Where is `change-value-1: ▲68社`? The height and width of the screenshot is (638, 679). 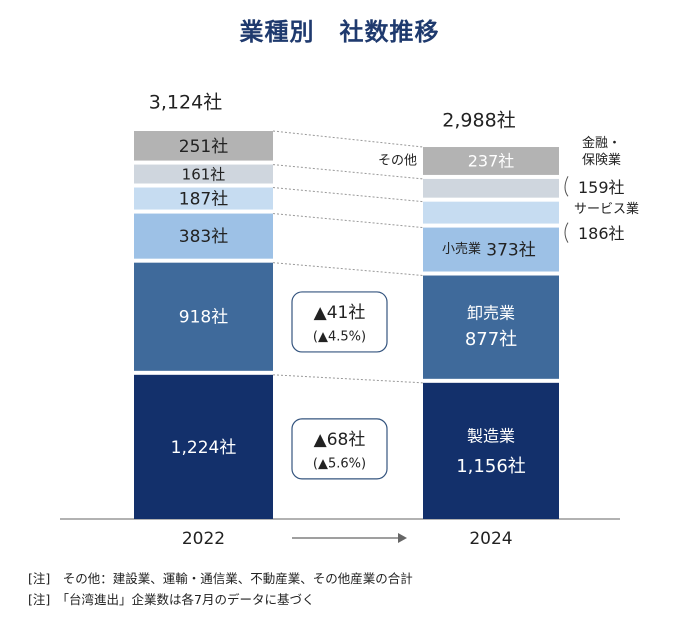
change-value-1: ▲68社 is located at coordinates (340, 440).